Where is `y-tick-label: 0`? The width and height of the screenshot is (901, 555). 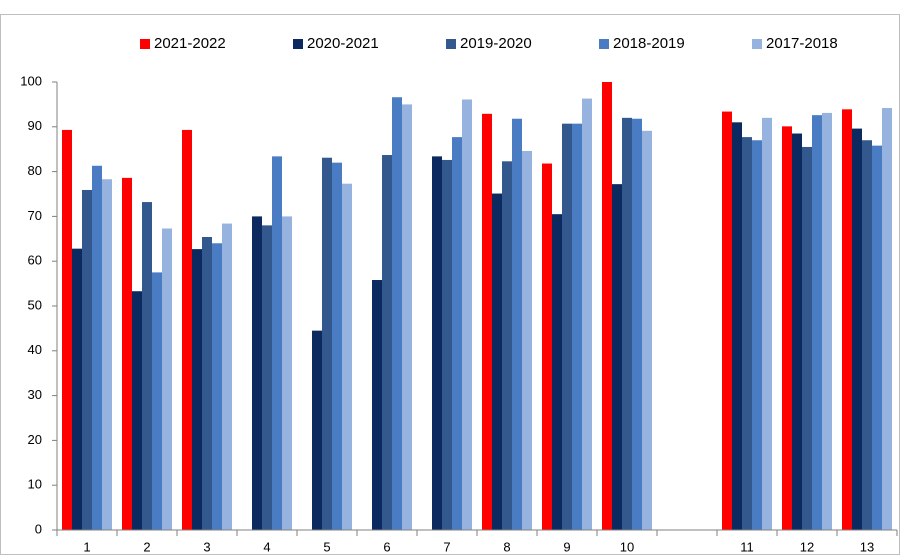 y-tick-label: 0 is located at coordinates (38, 528).